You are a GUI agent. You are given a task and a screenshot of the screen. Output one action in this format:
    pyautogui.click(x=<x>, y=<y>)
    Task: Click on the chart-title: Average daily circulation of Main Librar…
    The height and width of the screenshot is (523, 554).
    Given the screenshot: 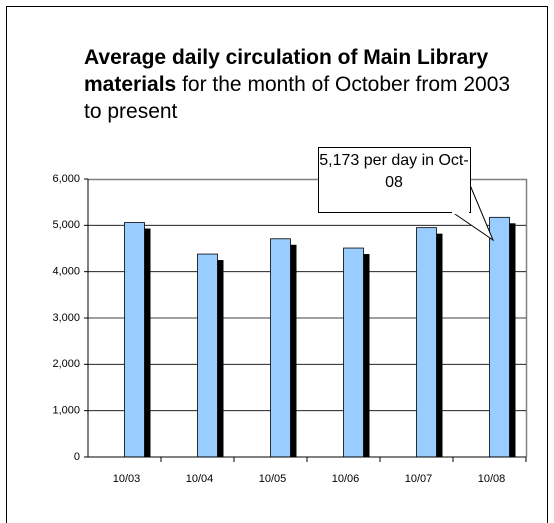 What is the action you would take?
    pyautogui.click(x=286, y=71)
    